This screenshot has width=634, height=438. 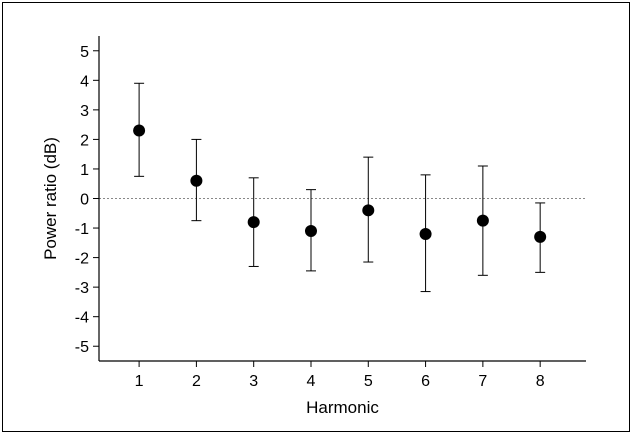 I want to click on y-tick-label: 3, so click(x=84, y=111).